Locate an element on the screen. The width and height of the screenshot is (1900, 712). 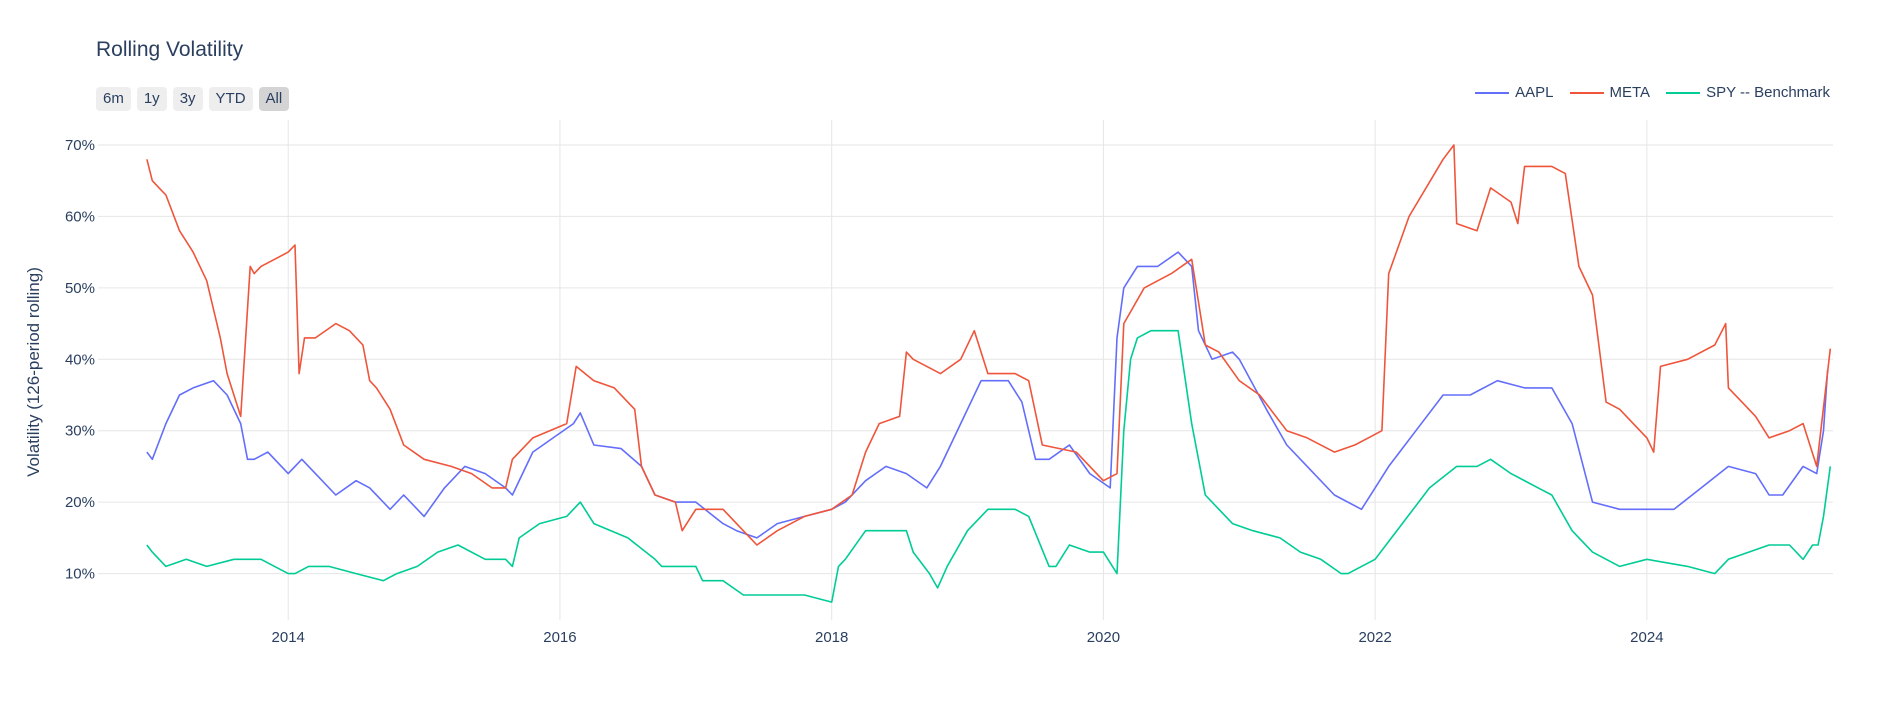
range-button-3y: 3y is located at coordinates (187, 99).